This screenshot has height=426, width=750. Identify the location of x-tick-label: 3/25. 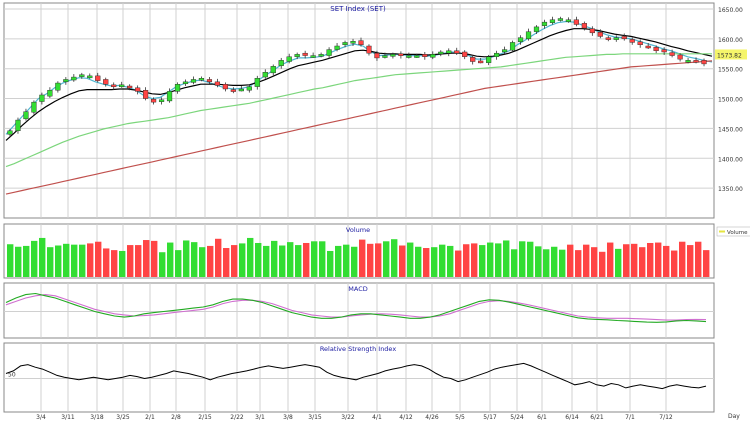
(123, 417).